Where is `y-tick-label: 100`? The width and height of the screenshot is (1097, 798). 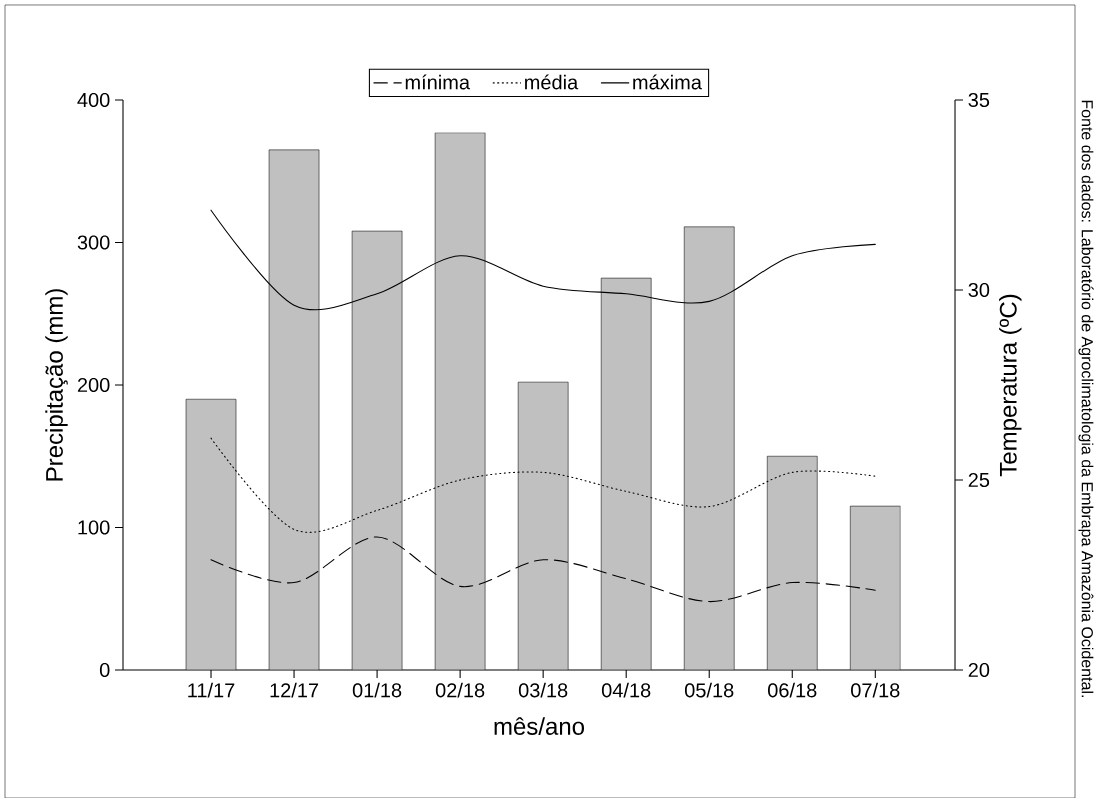
y-tick-label: 100 is located at coordinates (94, 527).